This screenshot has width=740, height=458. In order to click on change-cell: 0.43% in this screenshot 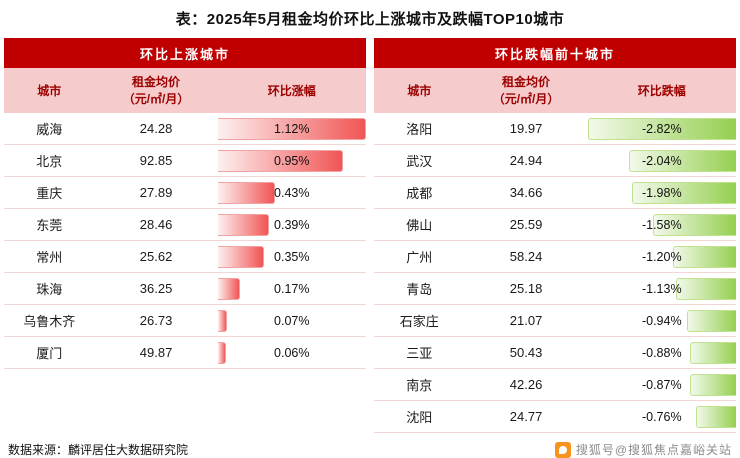, I will do `click(291, 192)`.